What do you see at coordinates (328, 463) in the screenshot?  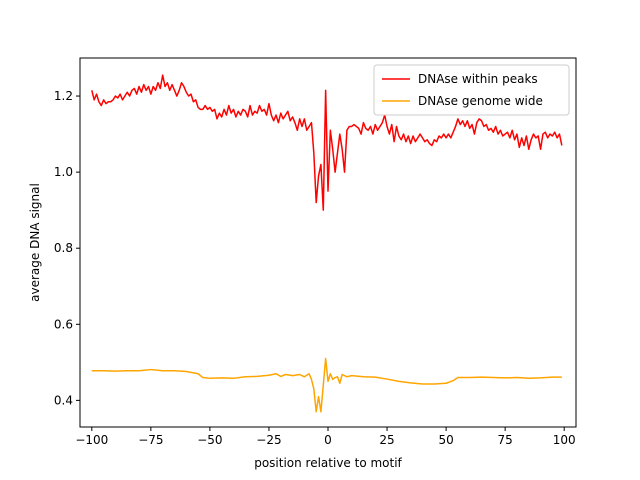 I see `x-axis-label: position relative to motif` at bounding box center [328, 463].